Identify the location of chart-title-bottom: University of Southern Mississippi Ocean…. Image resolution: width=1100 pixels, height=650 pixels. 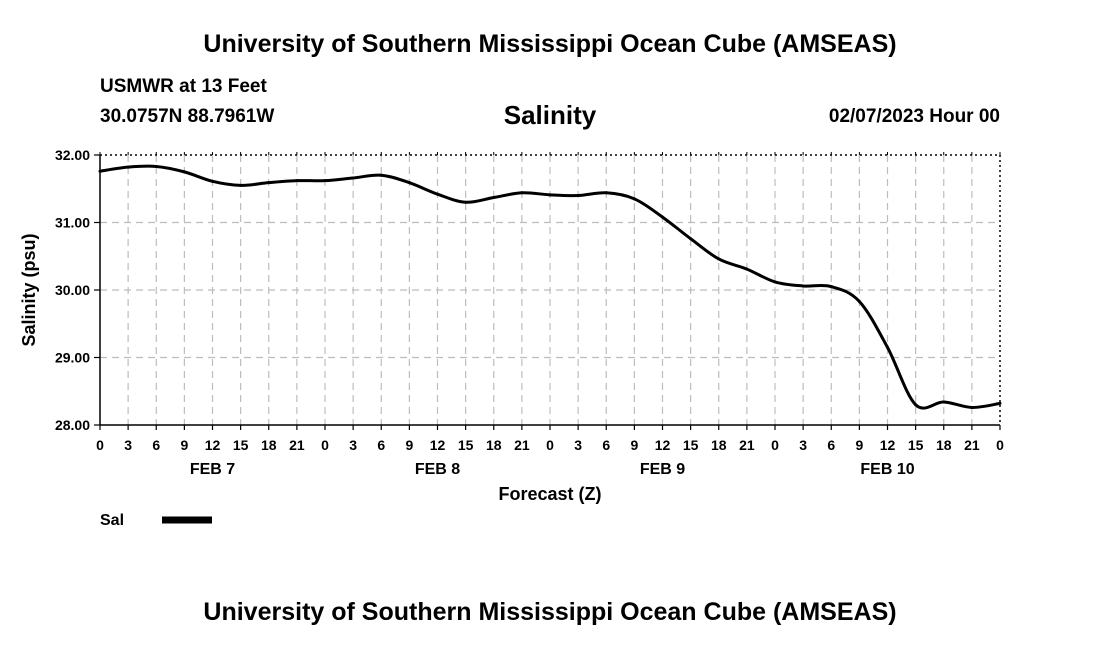
(550, 612).